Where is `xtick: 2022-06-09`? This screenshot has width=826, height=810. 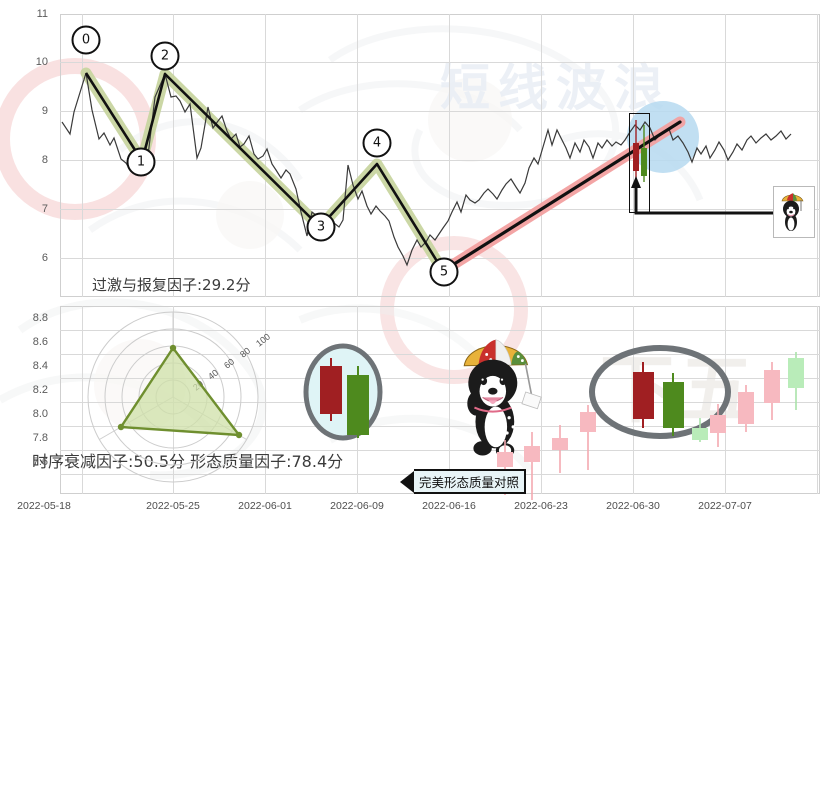 xtick: 2022-06-09 is located at coordinates (357, 506).